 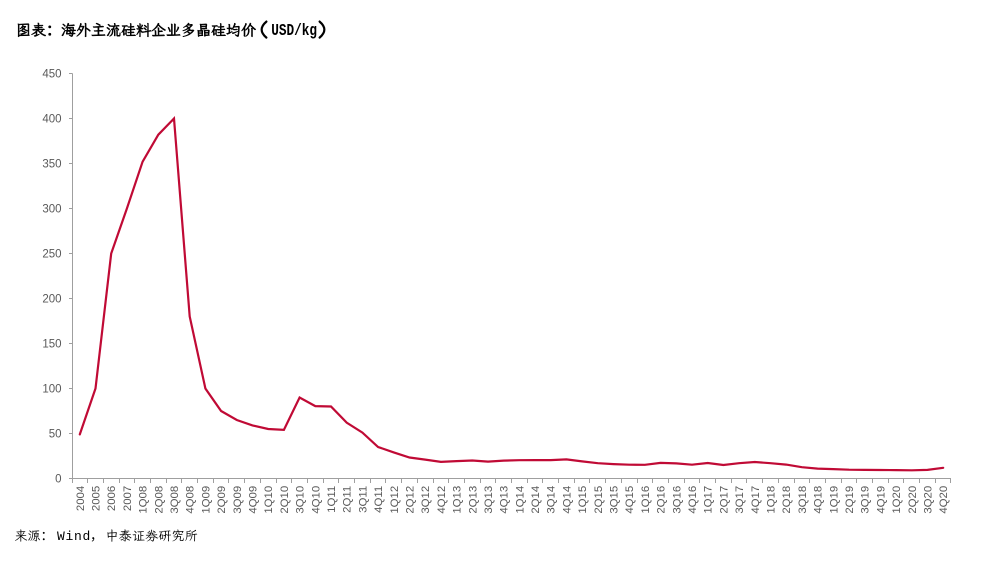 What do you see at coordinates (662, 500) in the screenshot?
I see `svg-text: 2Q16` at bounding box center [662, 500].